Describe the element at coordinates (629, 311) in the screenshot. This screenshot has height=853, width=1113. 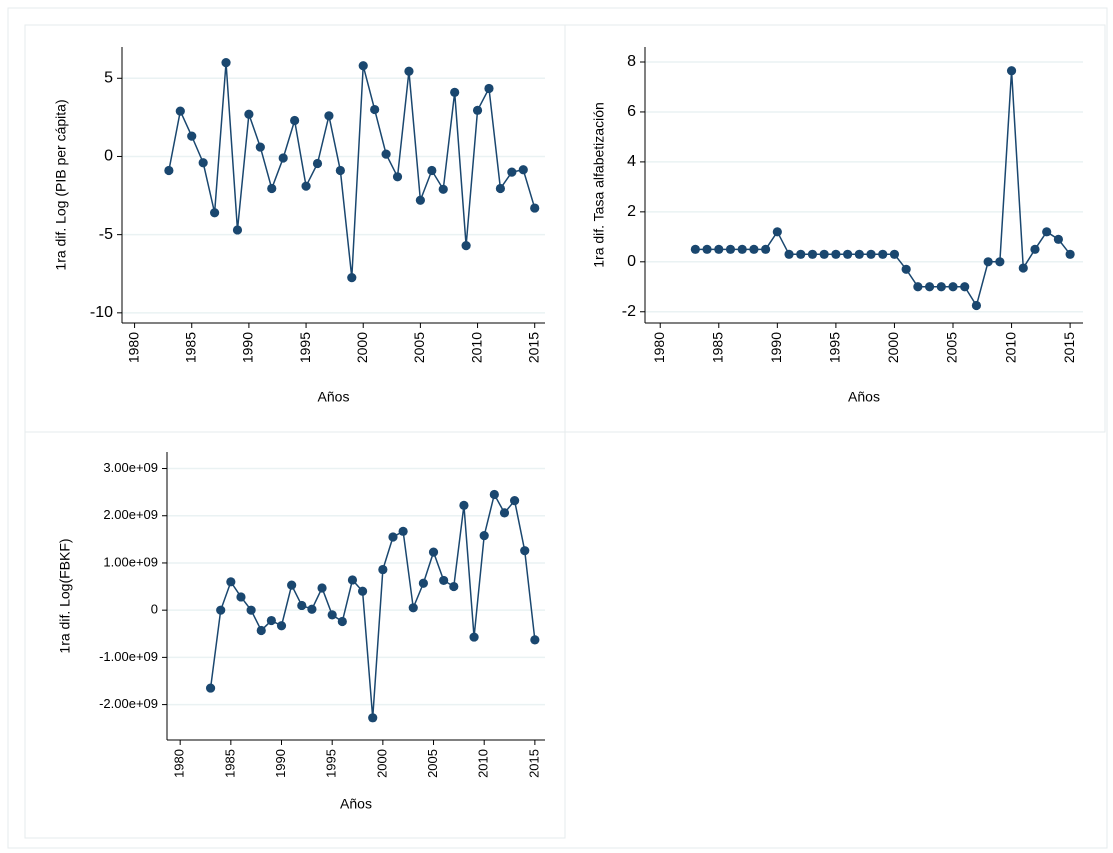
I see `y-tick-label: -2` at that location.